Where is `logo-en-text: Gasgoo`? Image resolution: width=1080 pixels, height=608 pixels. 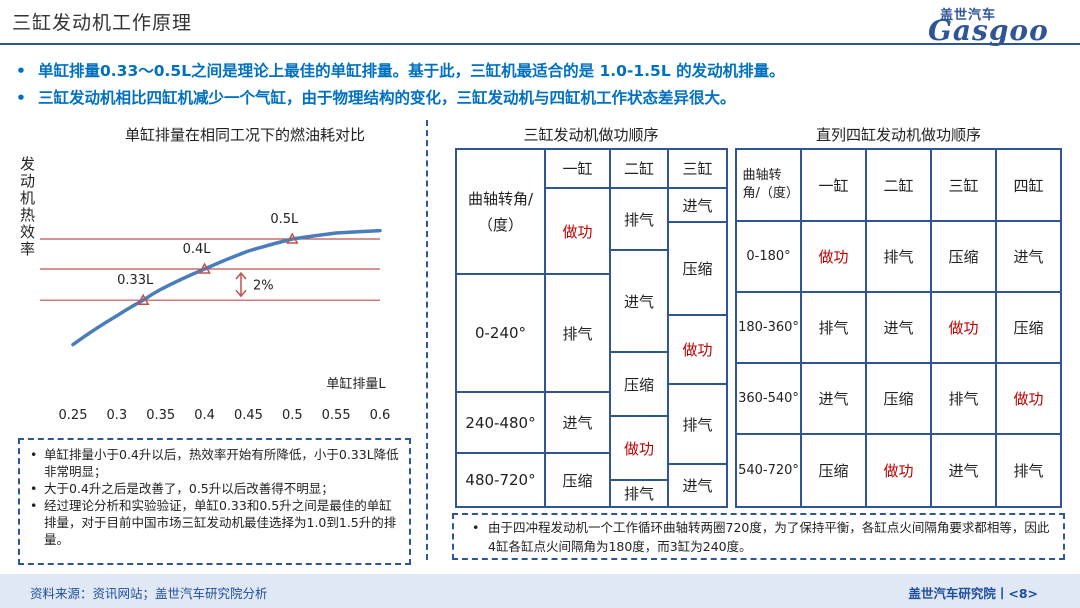
logo-en-text: Gasgoo is located at coordinates (988, 30).